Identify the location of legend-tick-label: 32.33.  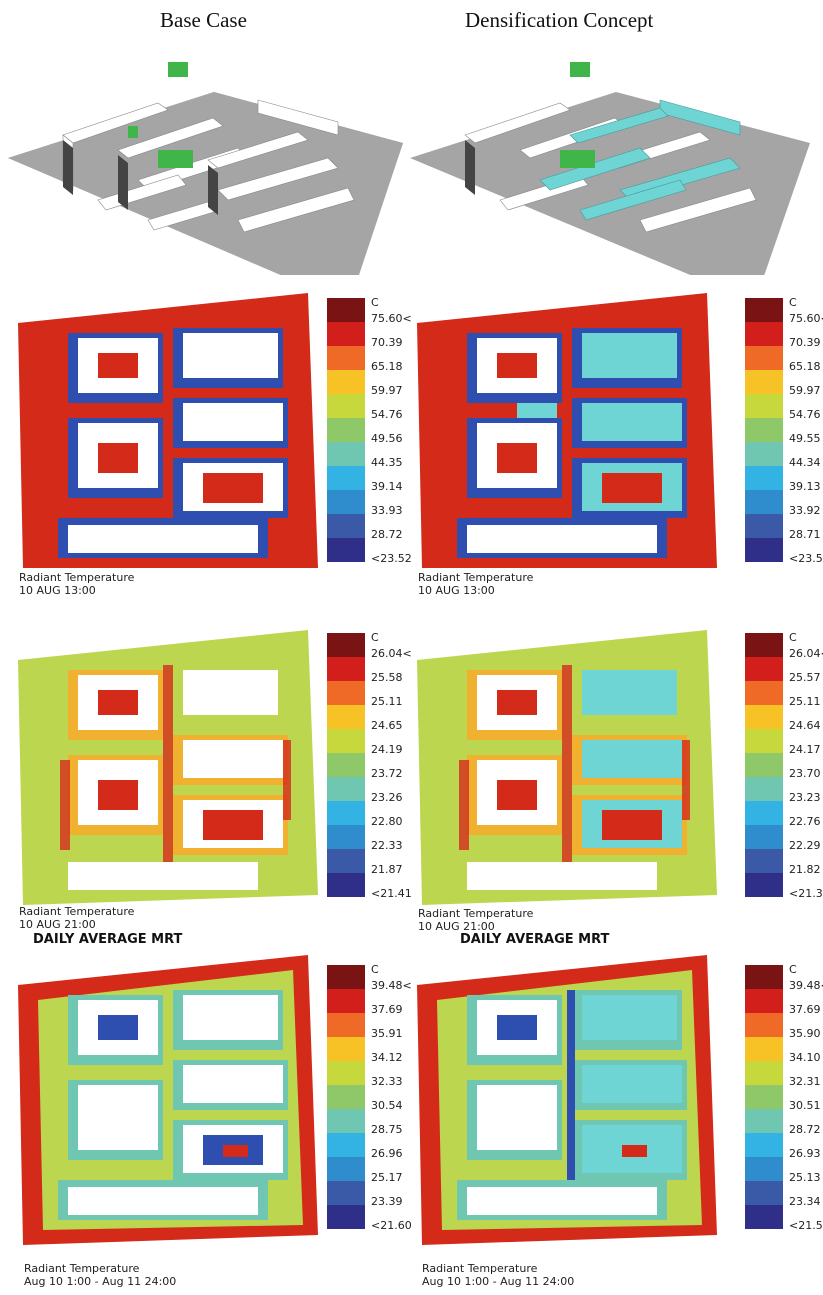
(387, 1081).